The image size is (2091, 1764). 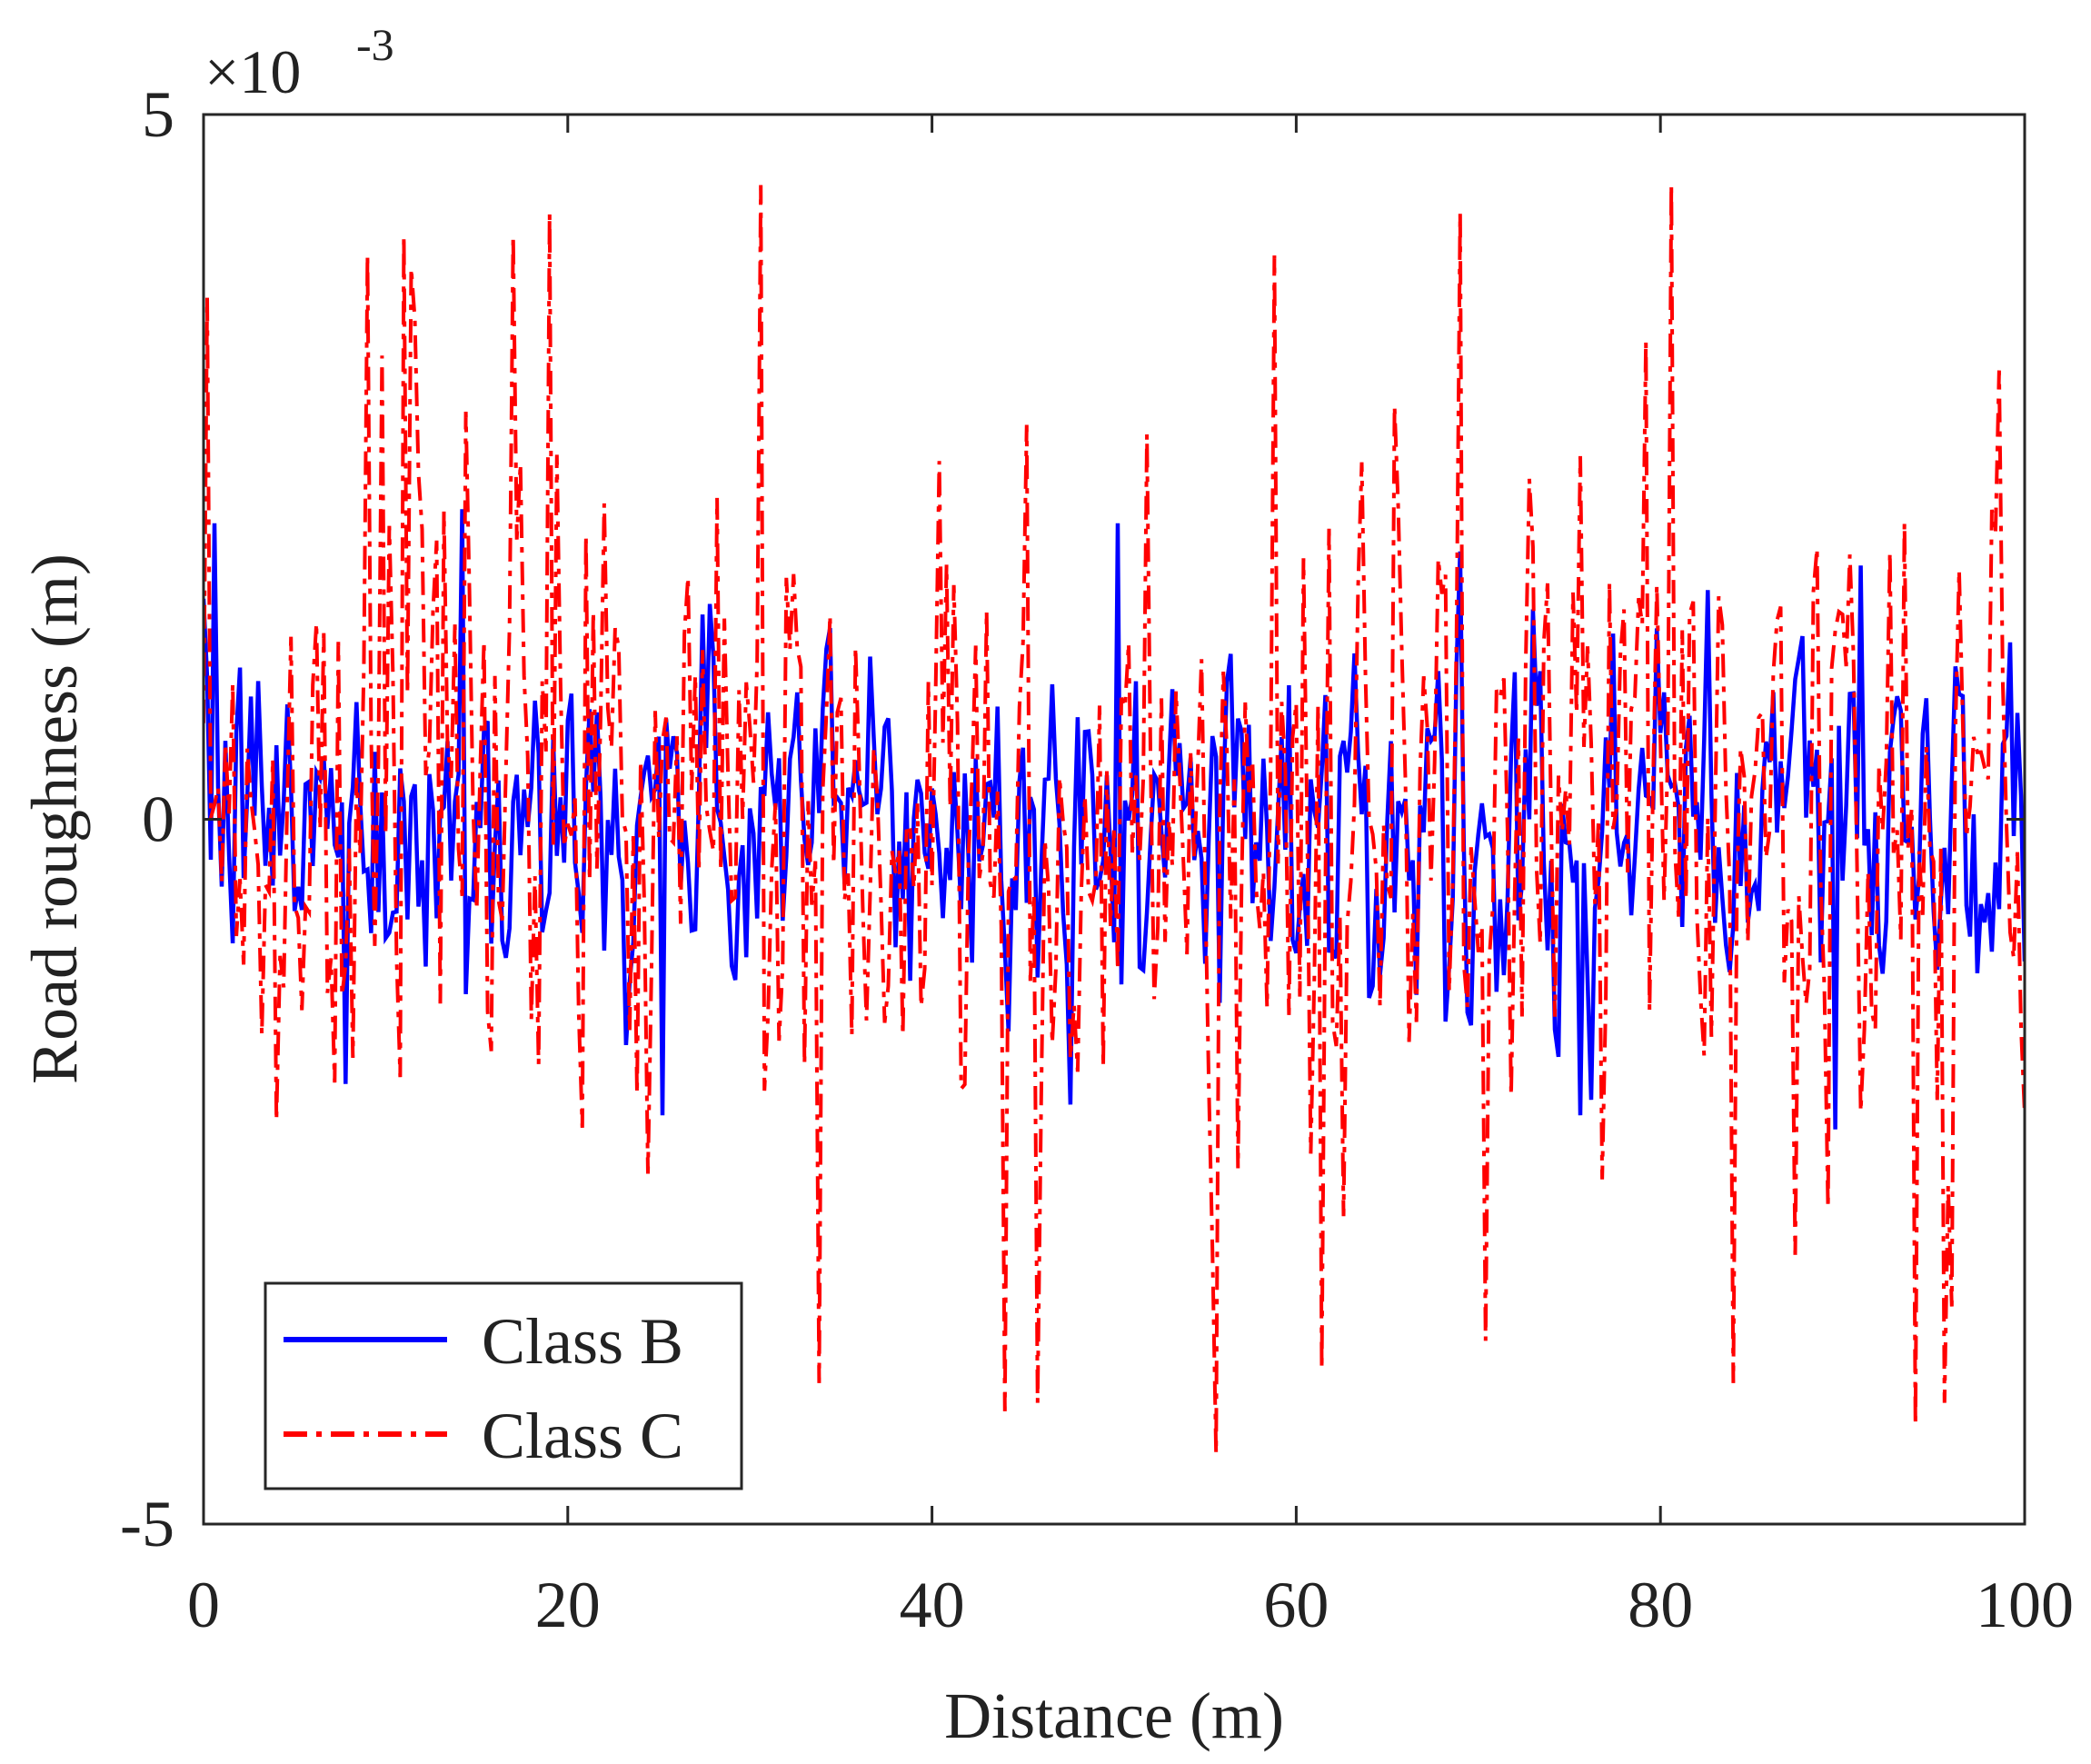 What do you see at coordinates (932, 1605) in the screenshot?
I see `x-tick-label: 40` at bounding box center [932, 1605].